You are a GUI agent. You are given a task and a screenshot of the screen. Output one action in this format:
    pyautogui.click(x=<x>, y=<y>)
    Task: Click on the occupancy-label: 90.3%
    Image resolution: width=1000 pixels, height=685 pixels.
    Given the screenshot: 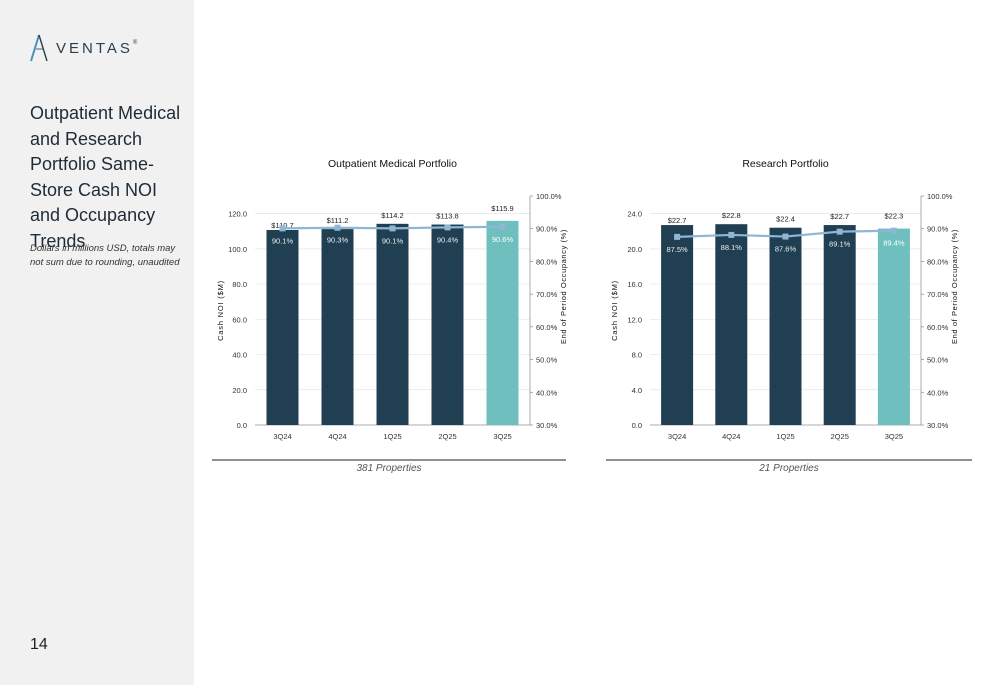 What is the action you would take?
    pyautogui.click(x=338, y=240)
    